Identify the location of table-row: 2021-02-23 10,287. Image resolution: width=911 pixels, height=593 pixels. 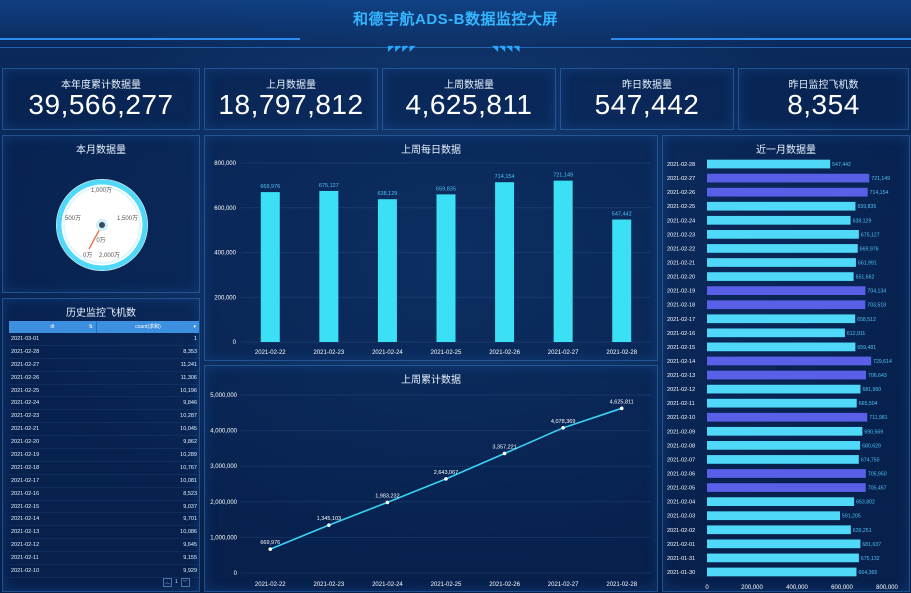
(104, 417).